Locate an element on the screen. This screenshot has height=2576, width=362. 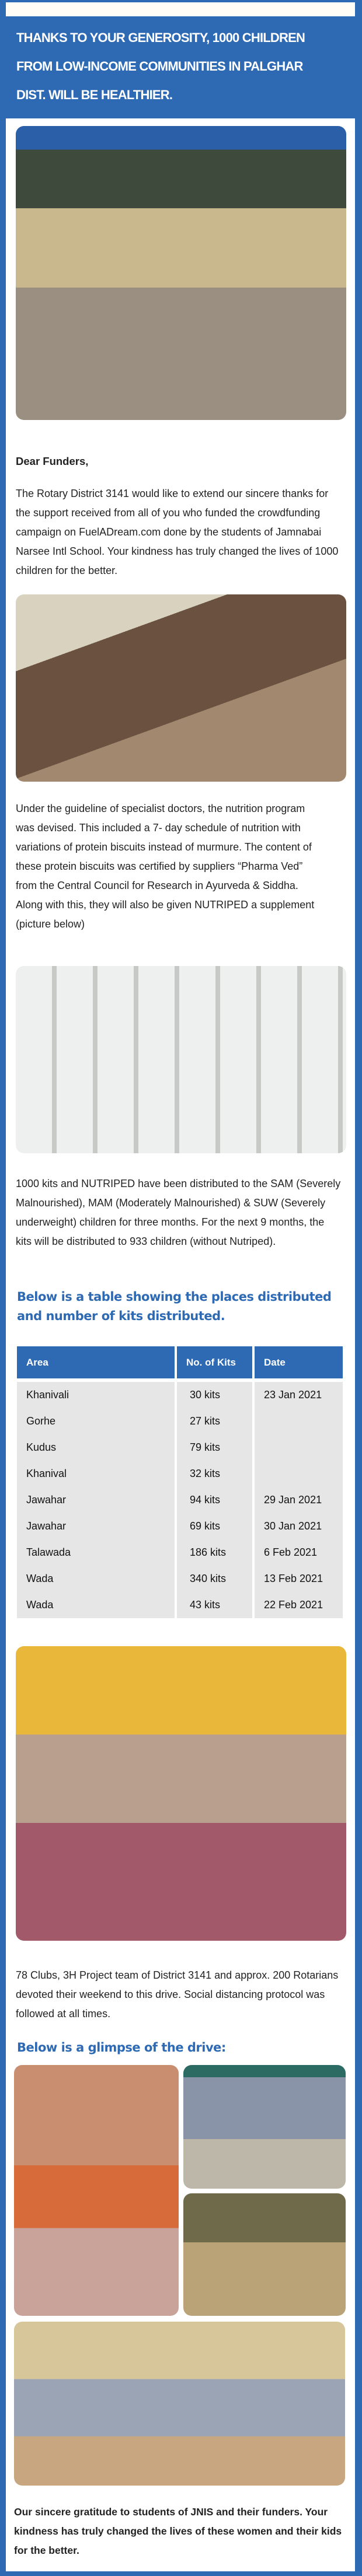
table-row: Kudus 79 kits is located at coordinates (180, 1447).